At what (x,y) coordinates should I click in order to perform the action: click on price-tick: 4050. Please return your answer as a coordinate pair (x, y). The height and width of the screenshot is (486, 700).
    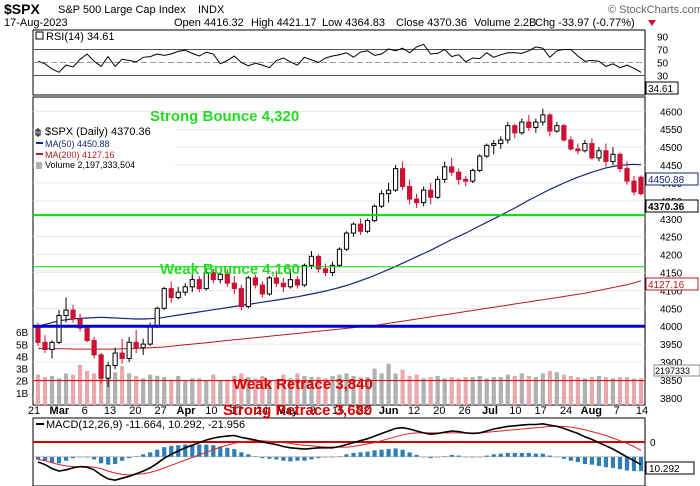
    Looking at the image, I should click on (671, 309).